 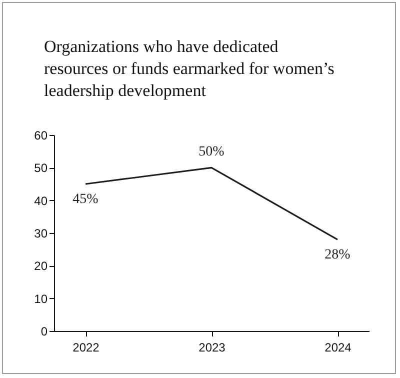 What do you see at coordinates (41, 168) in the screenshot?
I see `y-tick-label: 50` at bounding box center [41, 168].